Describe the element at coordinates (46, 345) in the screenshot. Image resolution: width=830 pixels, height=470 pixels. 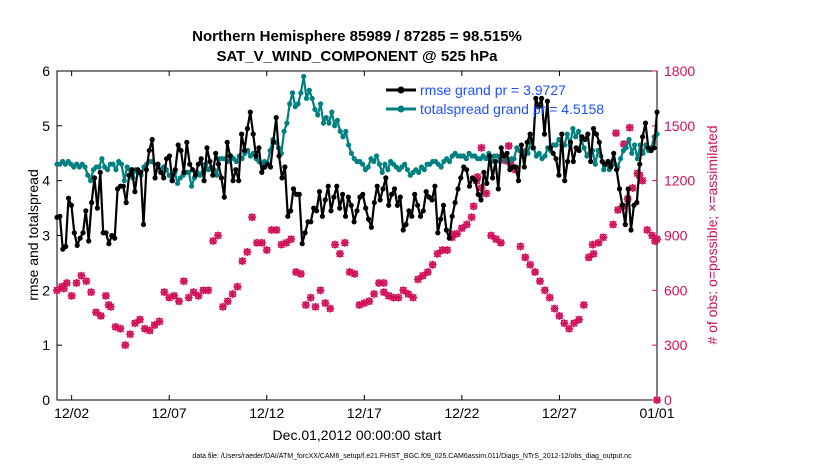
I see `left-tick-label: 1` at that location.